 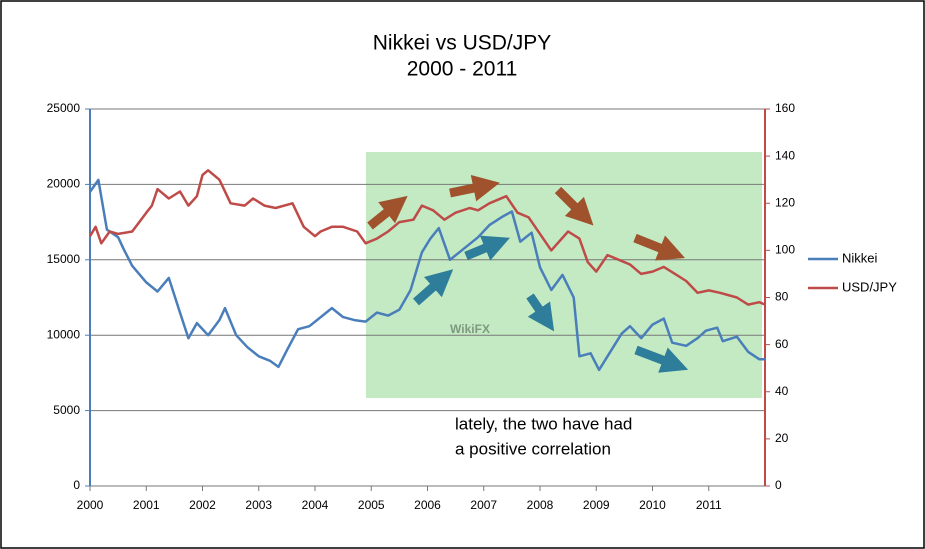 I want to click on y2-tick-label: 140, so click(x=785, y=155).